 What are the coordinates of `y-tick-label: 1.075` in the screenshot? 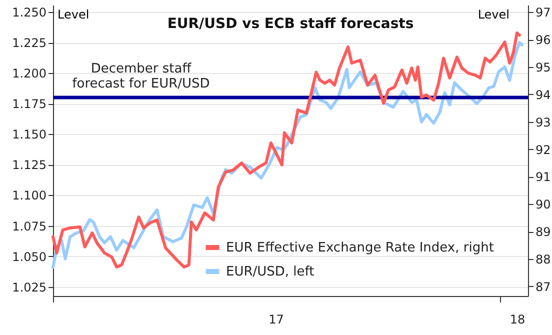 It's located at (29, 226).